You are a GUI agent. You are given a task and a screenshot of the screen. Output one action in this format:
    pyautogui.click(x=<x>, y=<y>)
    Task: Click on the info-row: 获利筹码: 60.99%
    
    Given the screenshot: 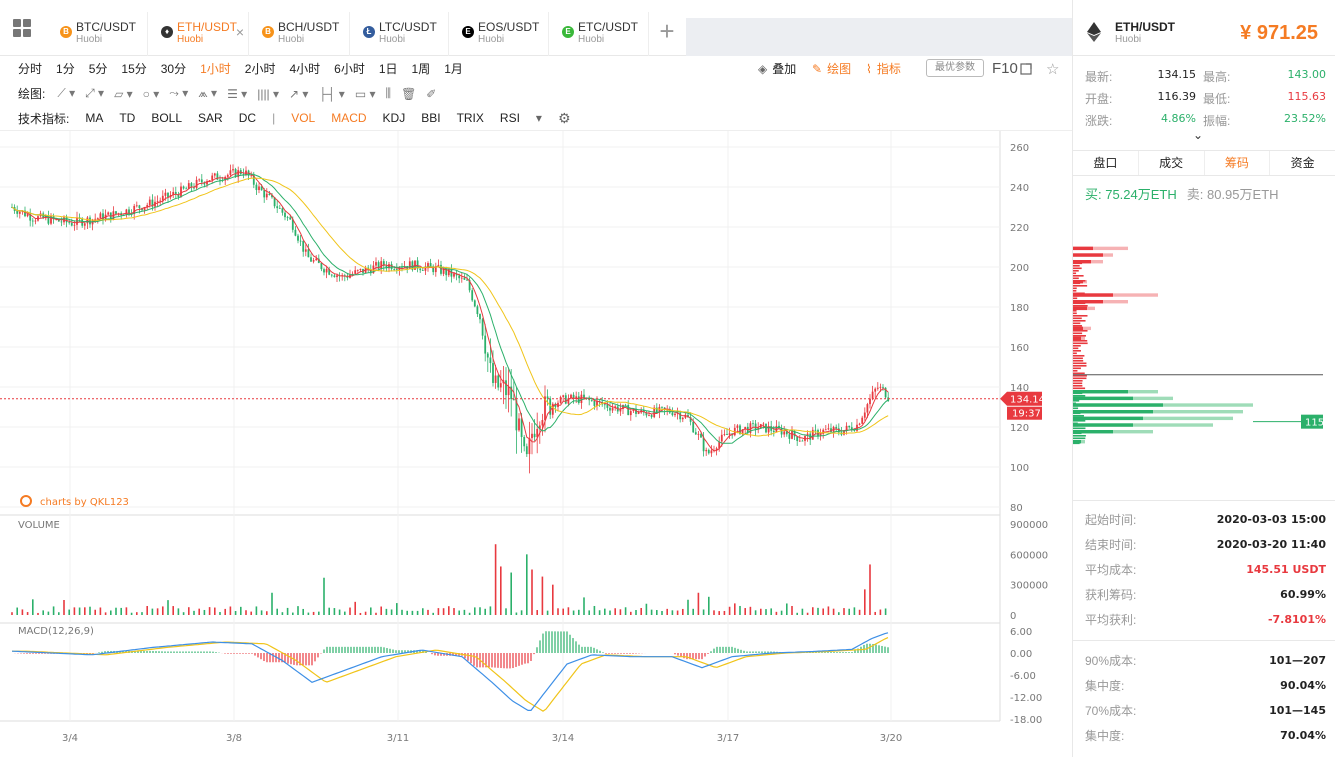 What is the action you would take?
    pyautogui.click(x=1205, y=594)
    